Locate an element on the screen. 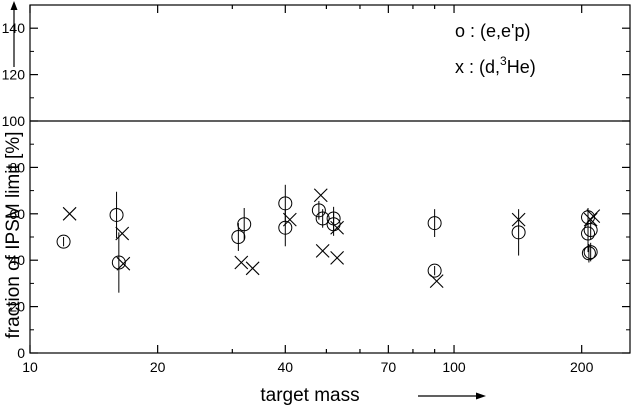  legend: o : (e,e'p) x : (d,3He) is located at coordinates (495, 49).